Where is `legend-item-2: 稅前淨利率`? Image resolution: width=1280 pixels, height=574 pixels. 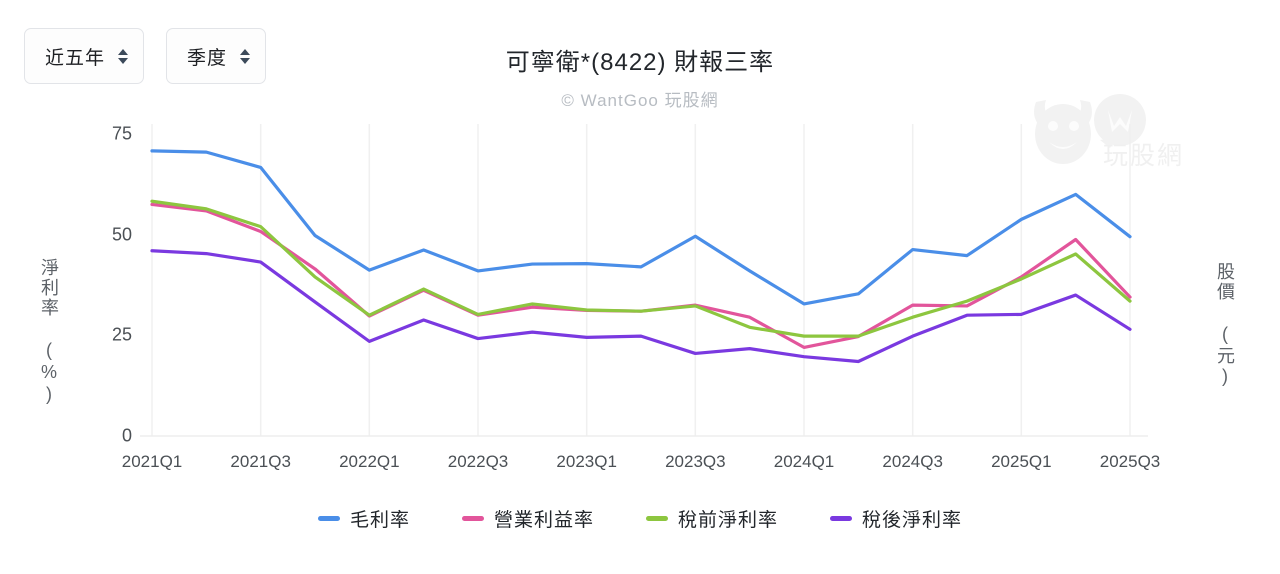
legend-item-2: 稅前淨利率 is located at coordinates (712, 518).